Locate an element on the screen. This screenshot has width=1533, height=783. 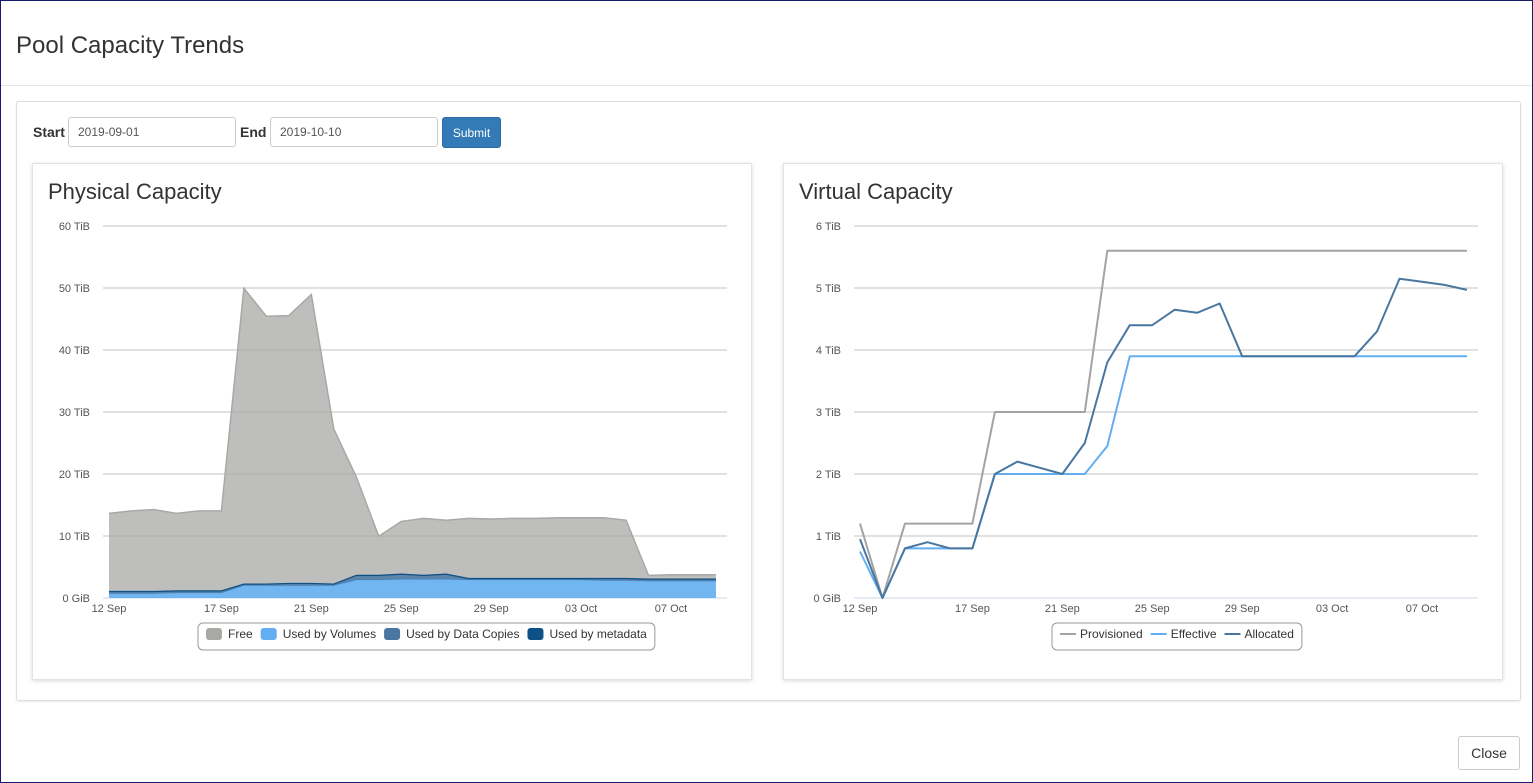
chart-legend: Provisioned Effective Allocated is located at coordinates (1177, 636).